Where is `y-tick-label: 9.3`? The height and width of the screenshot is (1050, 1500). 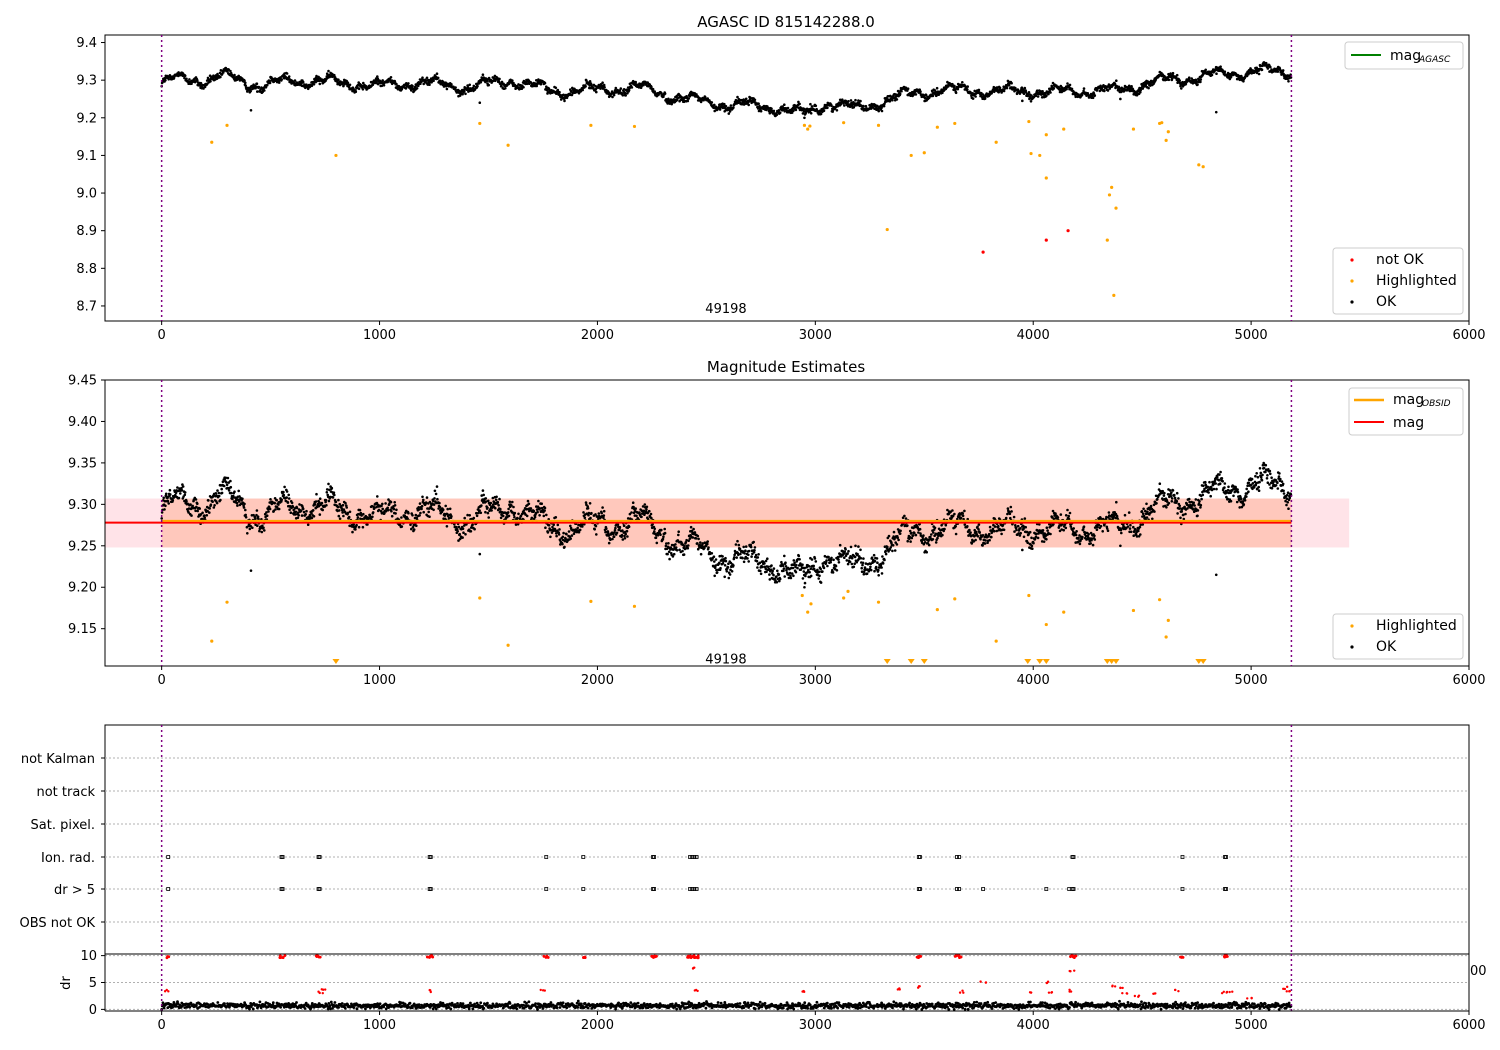
y-tick-label: 9.3 is located at coordinates (86, 81).